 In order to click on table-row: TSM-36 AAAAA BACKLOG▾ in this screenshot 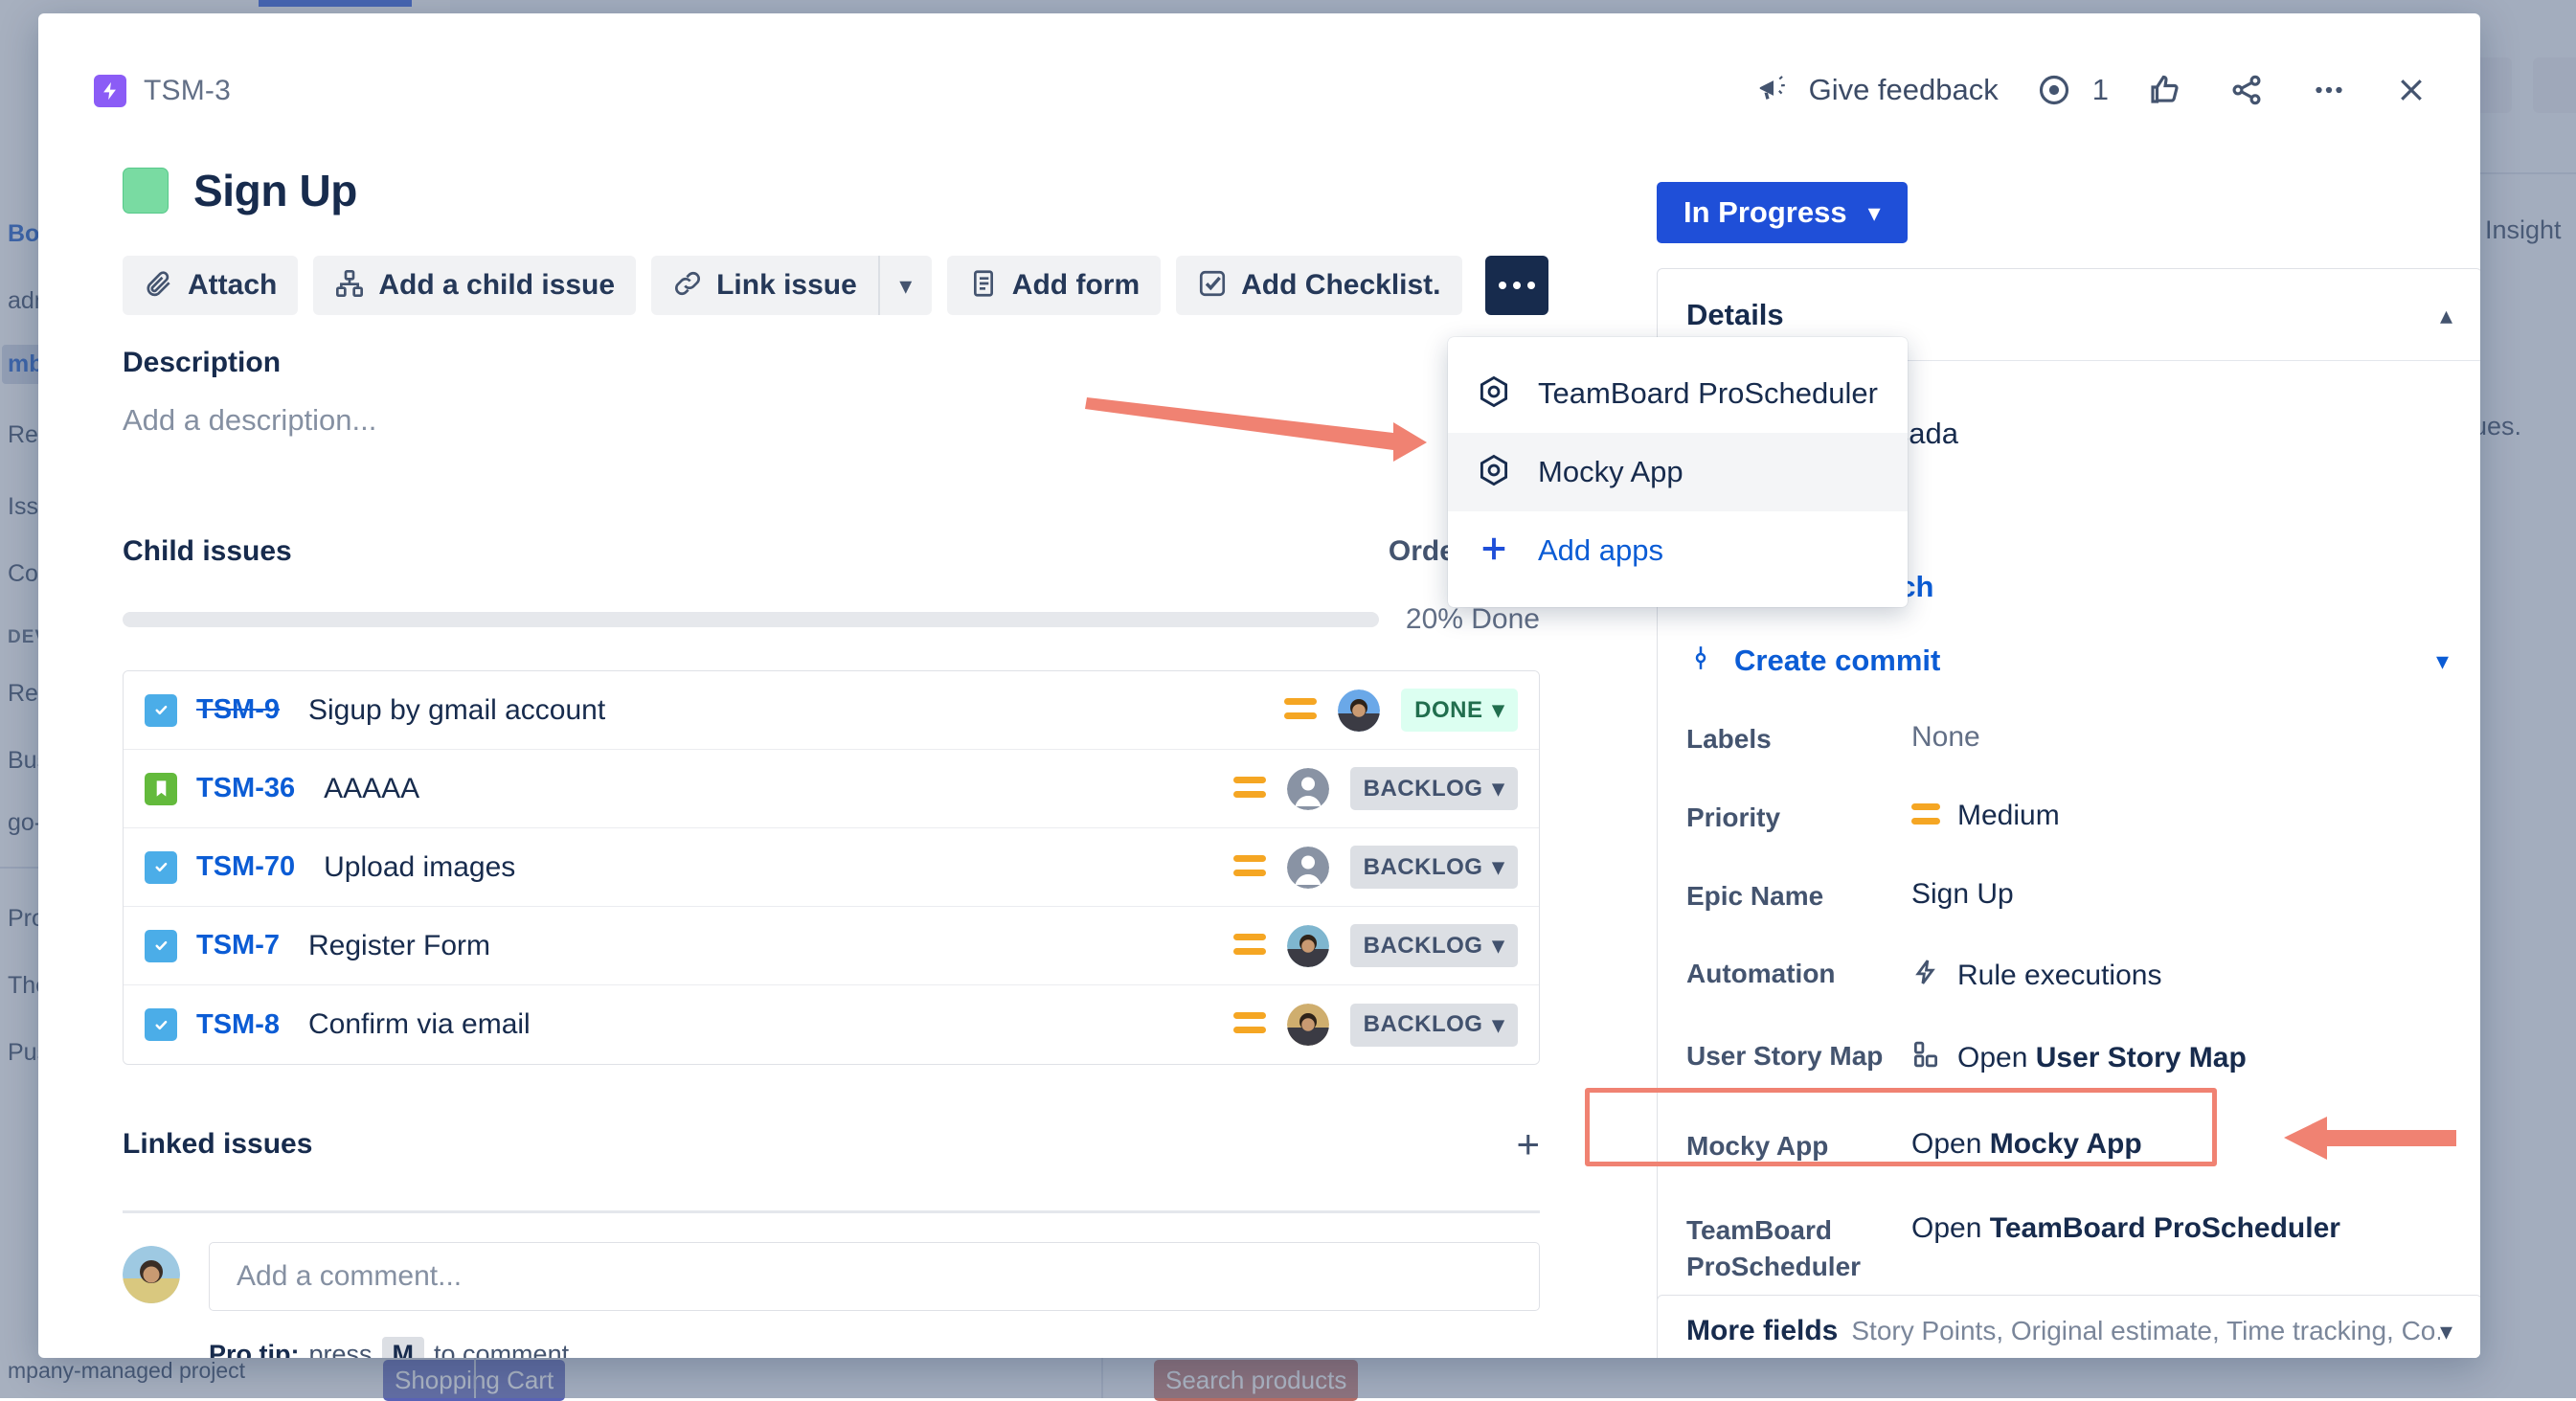, I will do `click(831, 789)`.